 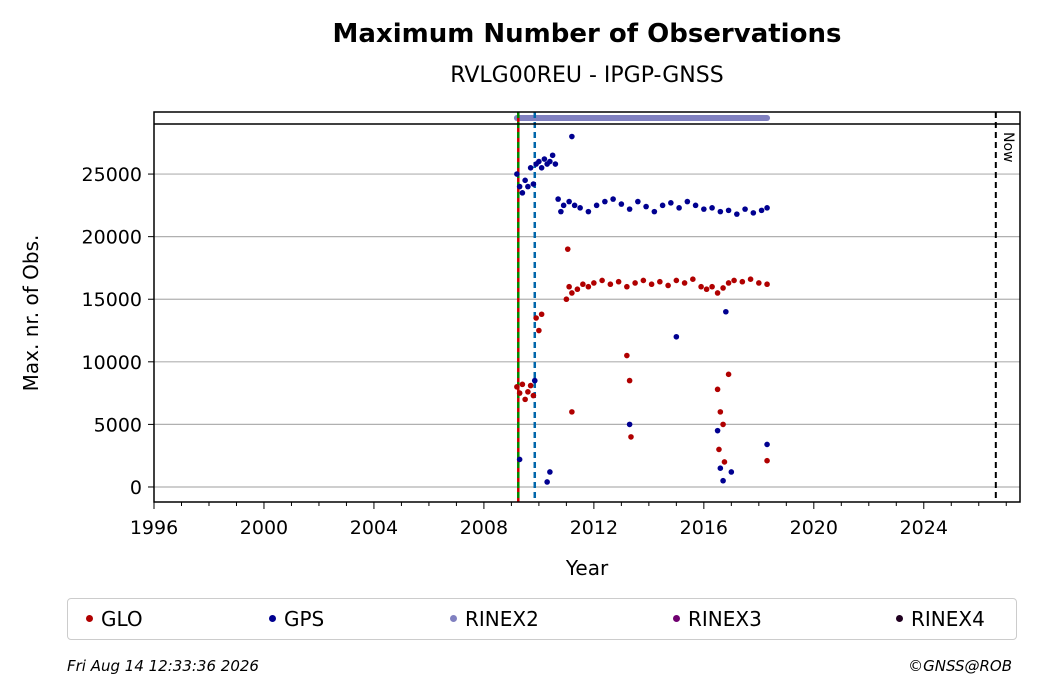 What do you see at coordinates (122, 619) in the screenshot?
I see `legend-label-glo: GLO` at bounding box center [122, 619].